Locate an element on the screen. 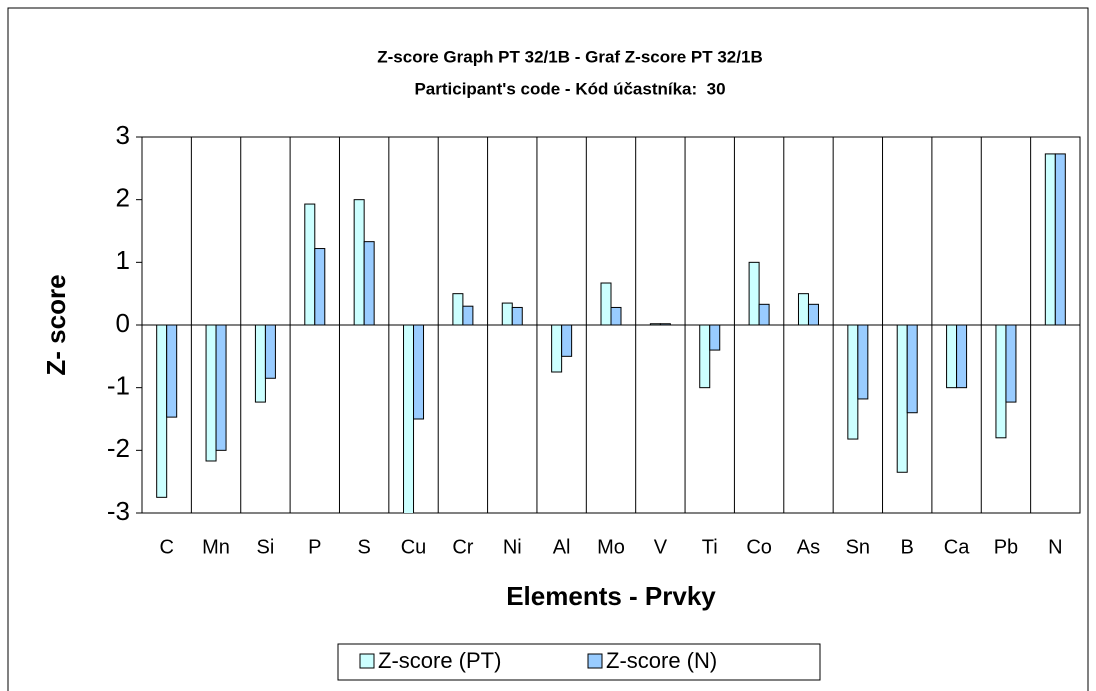 The height and width of the screenshot is (691, 1096). y-tick-label: 0 is located at coordinates (123, 323).